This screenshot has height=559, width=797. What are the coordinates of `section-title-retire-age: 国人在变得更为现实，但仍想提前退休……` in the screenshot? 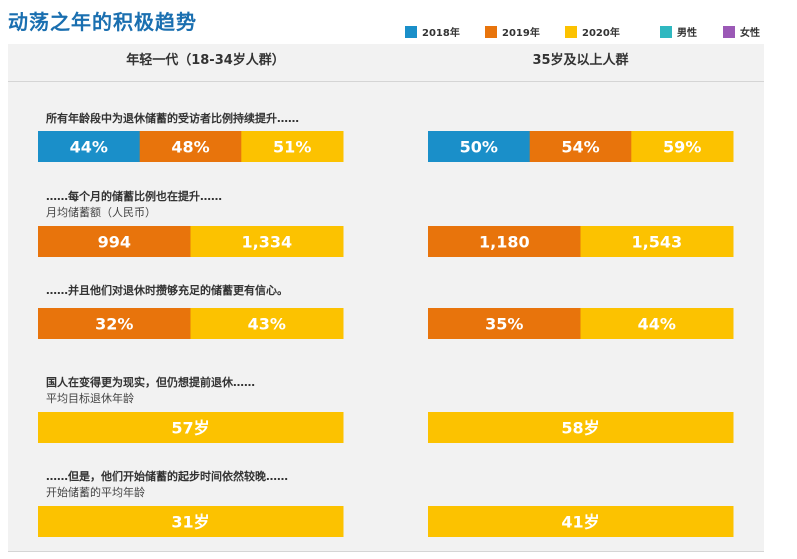 It's located at (150, 382).